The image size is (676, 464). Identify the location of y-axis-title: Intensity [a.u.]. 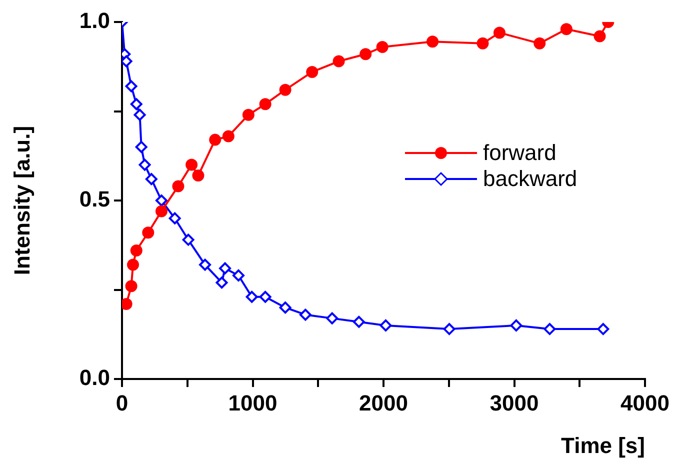
(21, 201).